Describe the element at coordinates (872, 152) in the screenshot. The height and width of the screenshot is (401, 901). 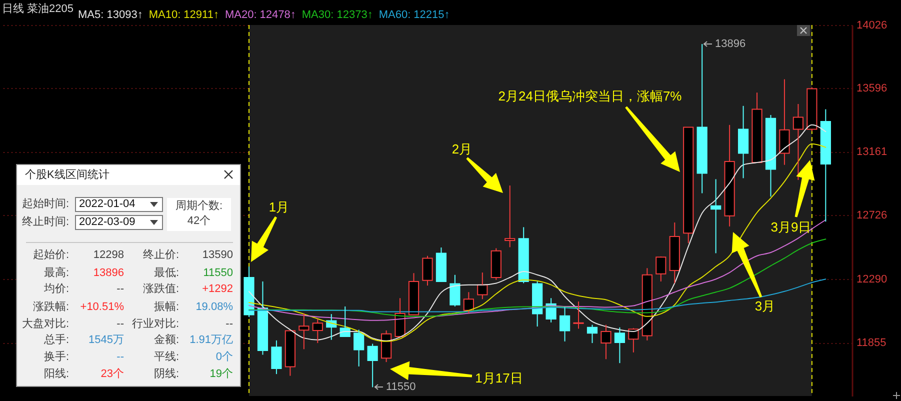
I see `y-tick-label: 13161` at that location.